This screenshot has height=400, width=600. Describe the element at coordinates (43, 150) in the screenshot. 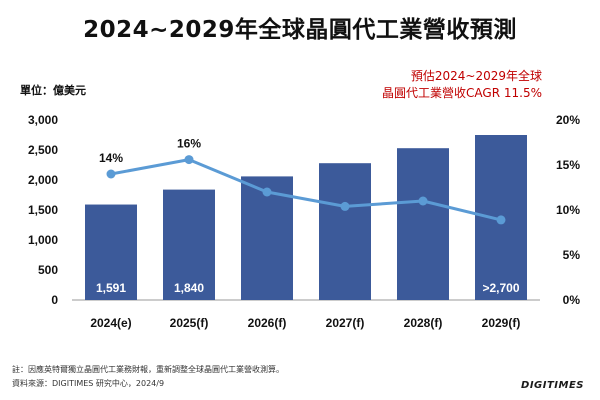

I see `y-left-tick-label: 2,500` at that location.